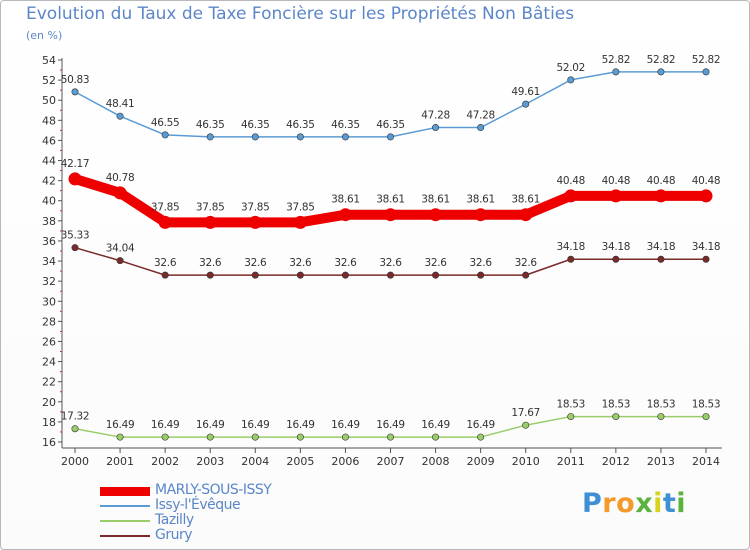 This screenshot has width=750, height=550. I want to click on y-tick-label: 44, so click(49, 161).